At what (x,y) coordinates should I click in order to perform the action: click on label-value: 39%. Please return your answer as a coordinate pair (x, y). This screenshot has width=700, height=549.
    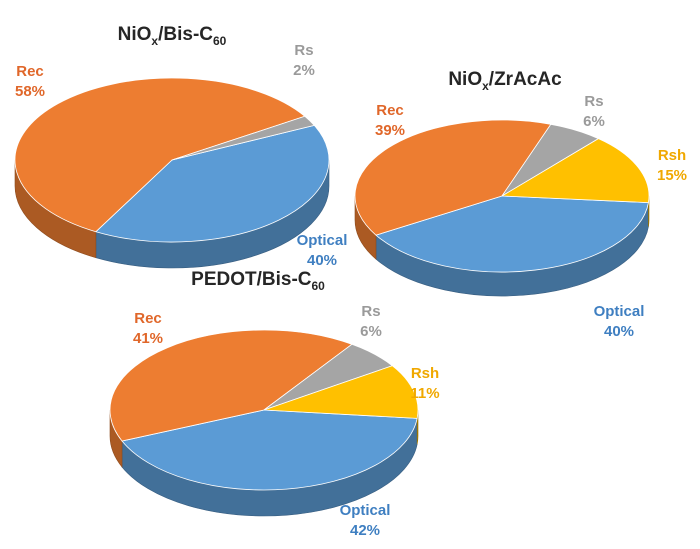
    Looking at the image, I should click on (390, 130).